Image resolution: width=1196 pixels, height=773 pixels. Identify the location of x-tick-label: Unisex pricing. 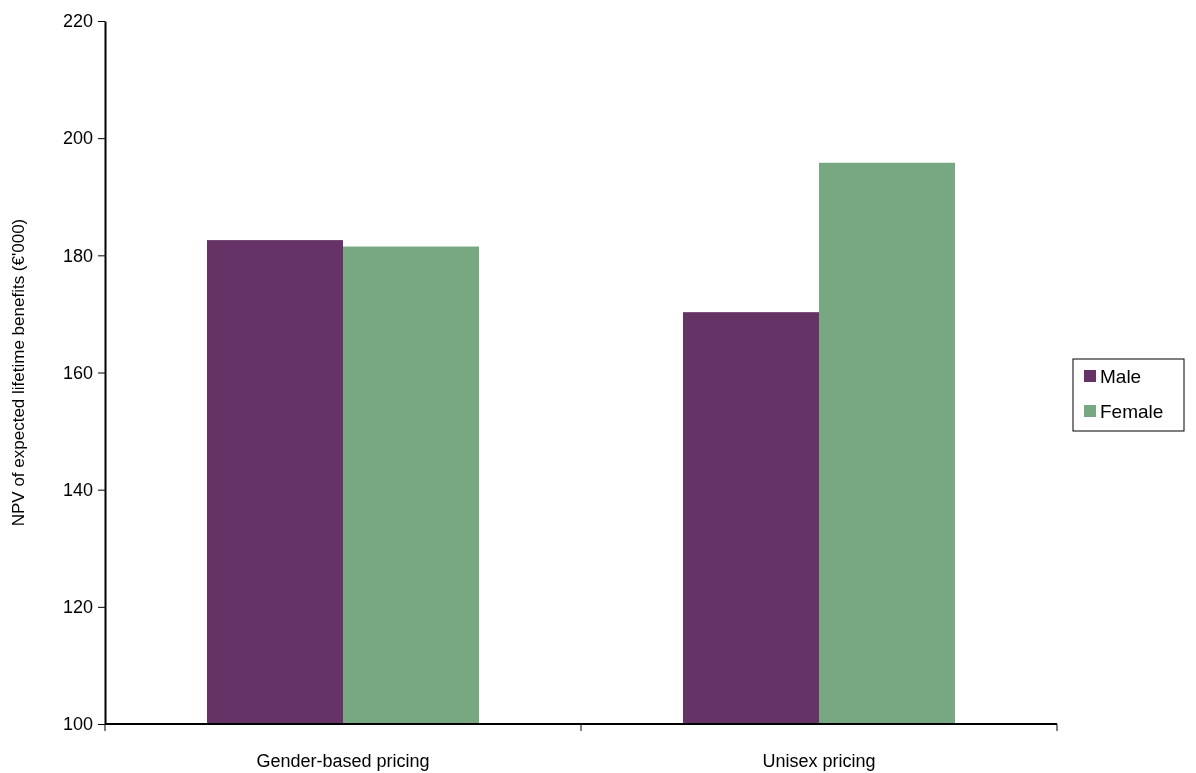
(819, 761).